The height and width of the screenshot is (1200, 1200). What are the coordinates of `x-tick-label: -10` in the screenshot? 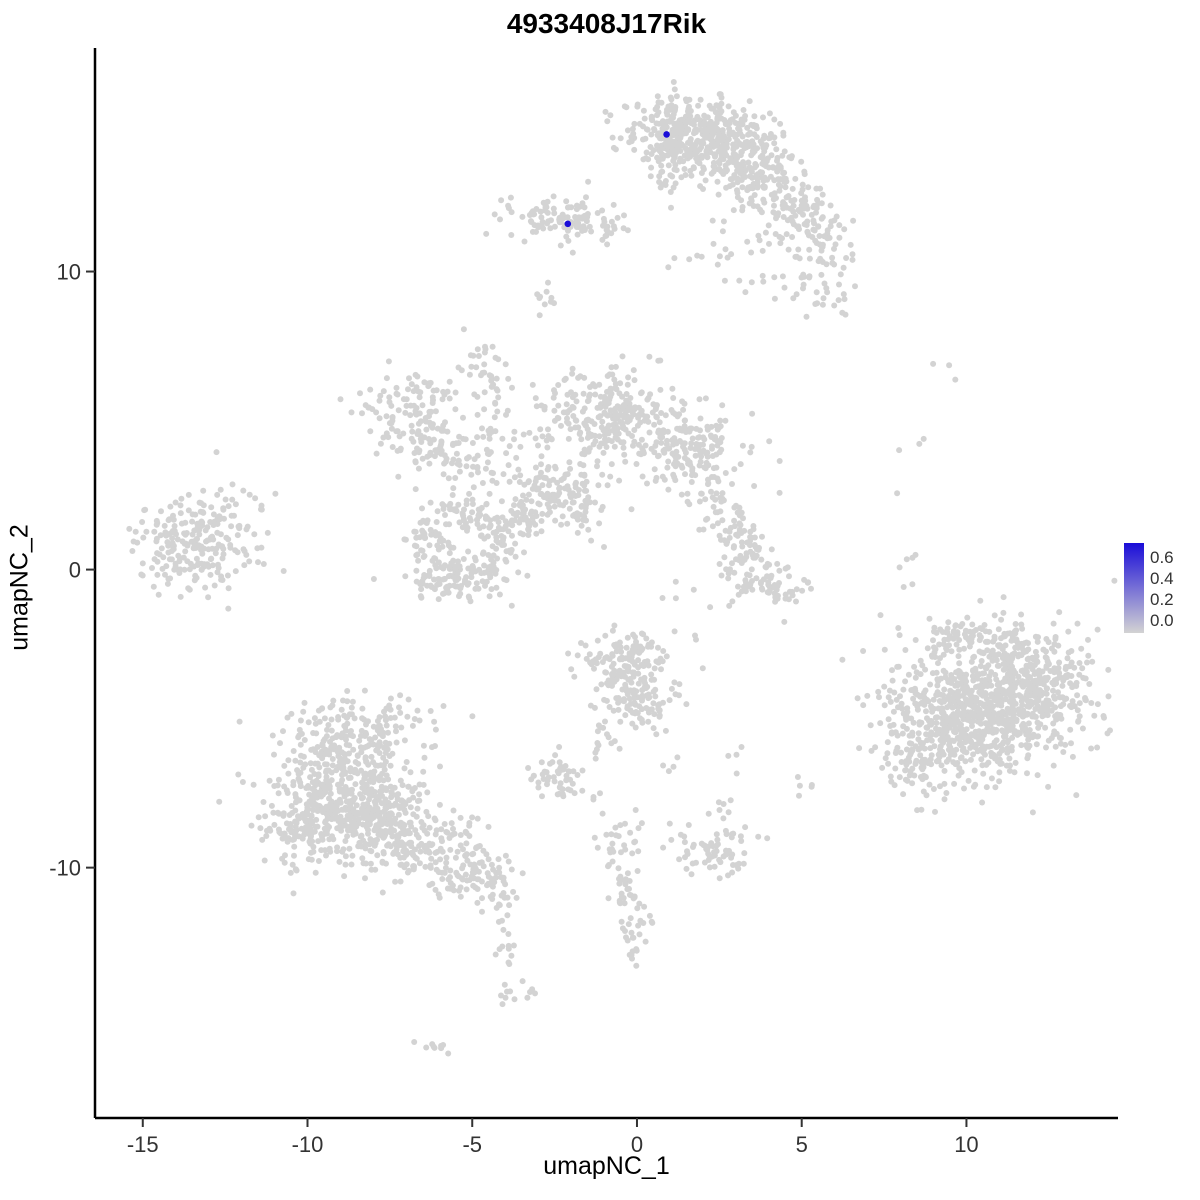 It's located at (308, 1144).